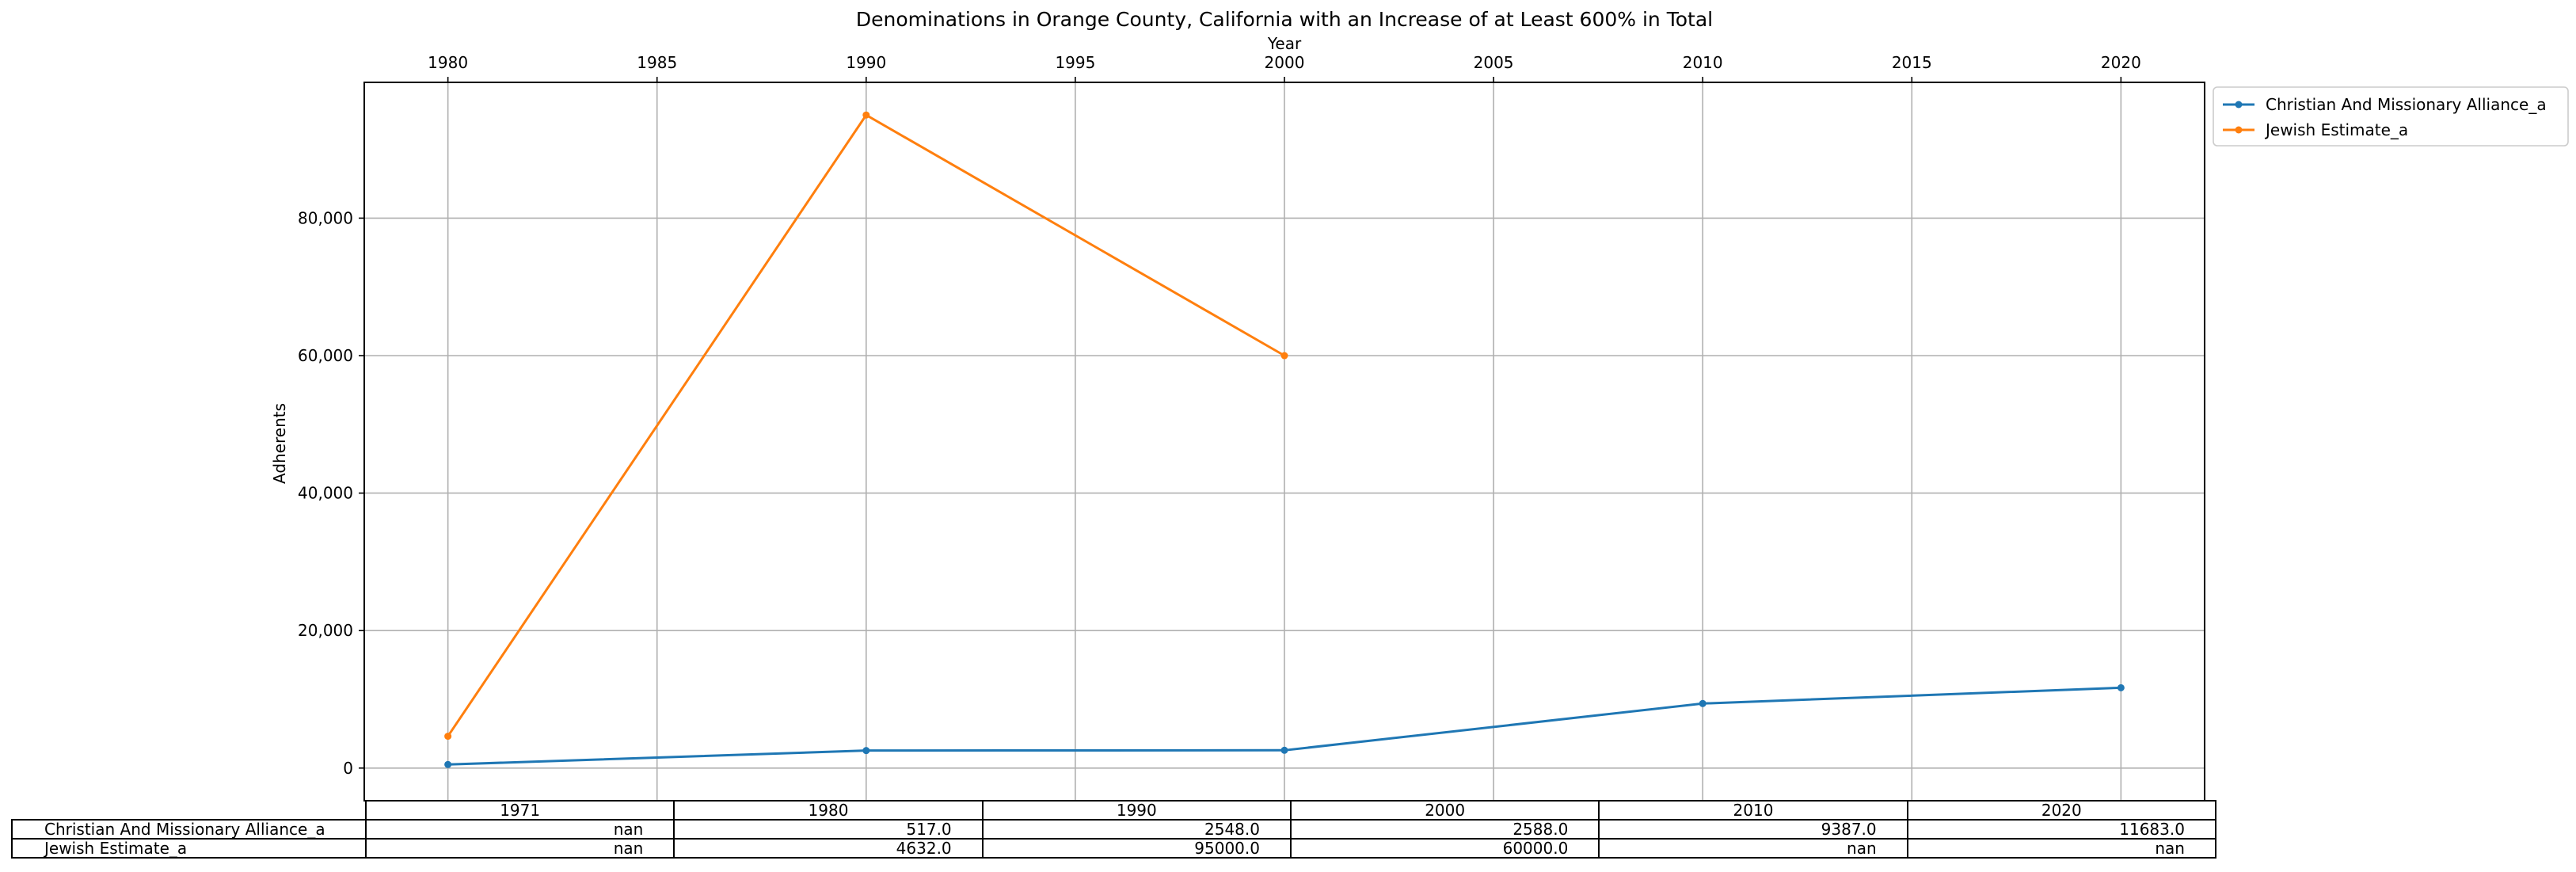 The height and width of the screenshot is (872, 2576). Describe the element at coordinates (866, 63) in the screenshot. I see `x-tick-label: 1990` at that location.